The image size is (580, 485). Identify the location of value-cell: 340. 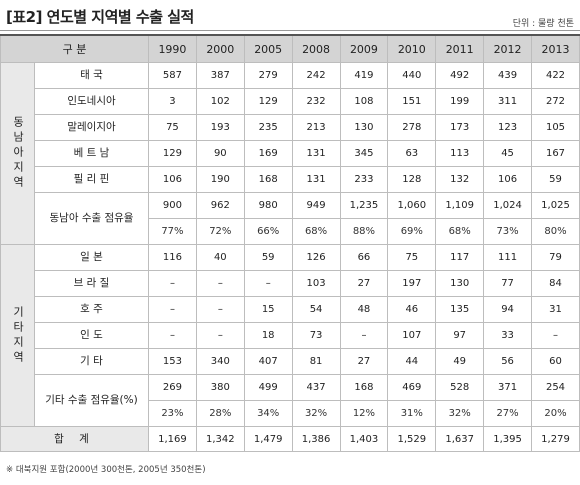
(220, 361).